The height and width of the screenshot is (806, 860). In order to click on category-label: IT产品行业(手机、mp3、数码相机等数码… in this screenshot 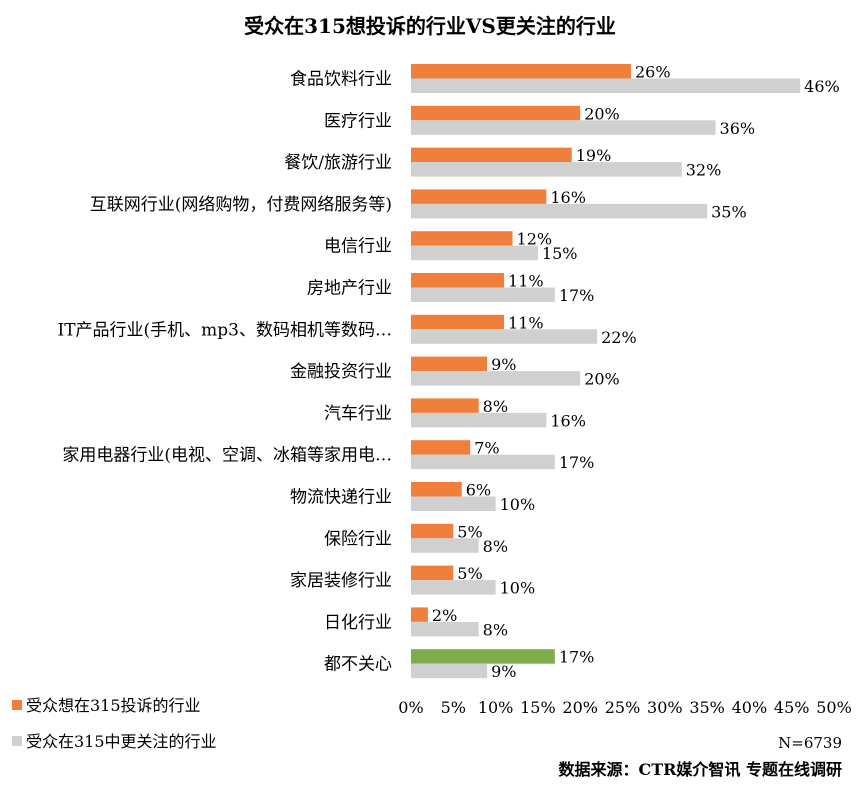, I will do `click(224, 330)`.